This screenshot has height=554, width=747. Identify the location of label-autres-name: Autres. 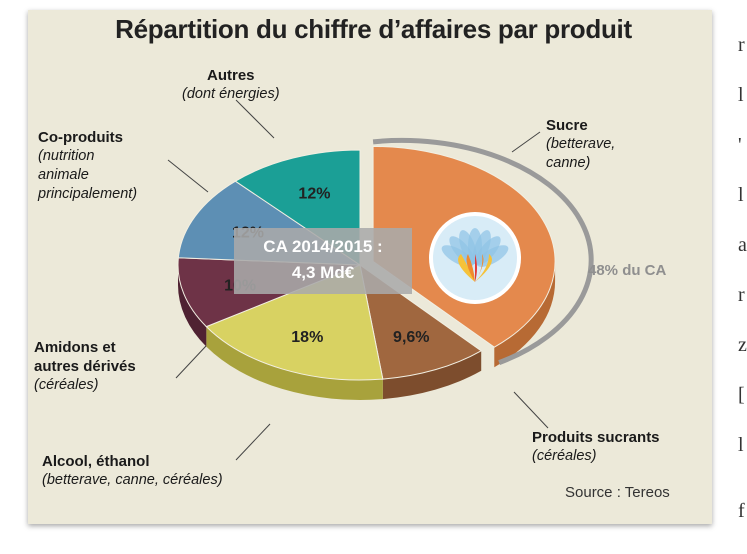
(231, 75).